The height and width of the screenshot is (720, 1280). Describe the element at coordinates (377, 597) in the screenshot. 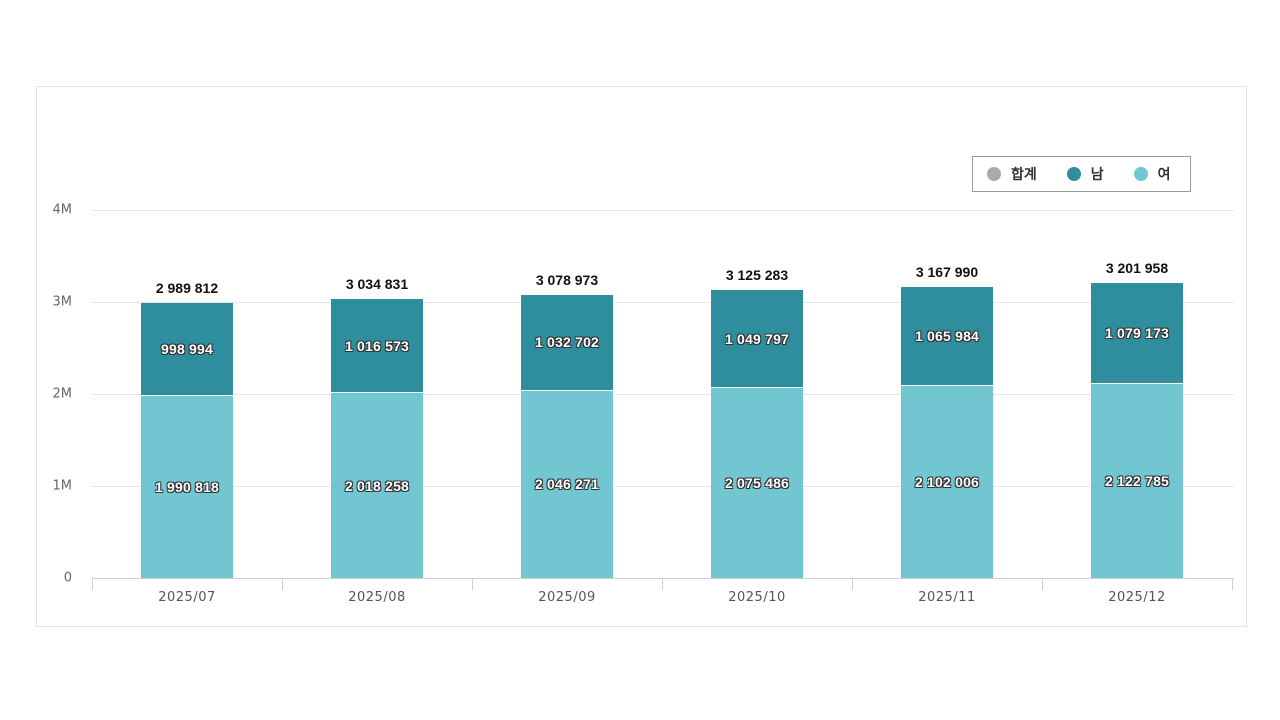

I see `x-tick-label: 2025/08` at that location.